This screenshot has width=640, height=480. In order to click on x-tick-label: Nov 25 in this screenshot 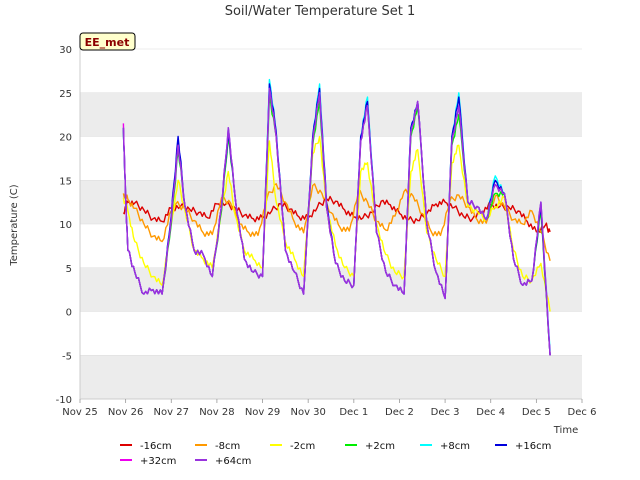, I will do `click(79, 412)`.